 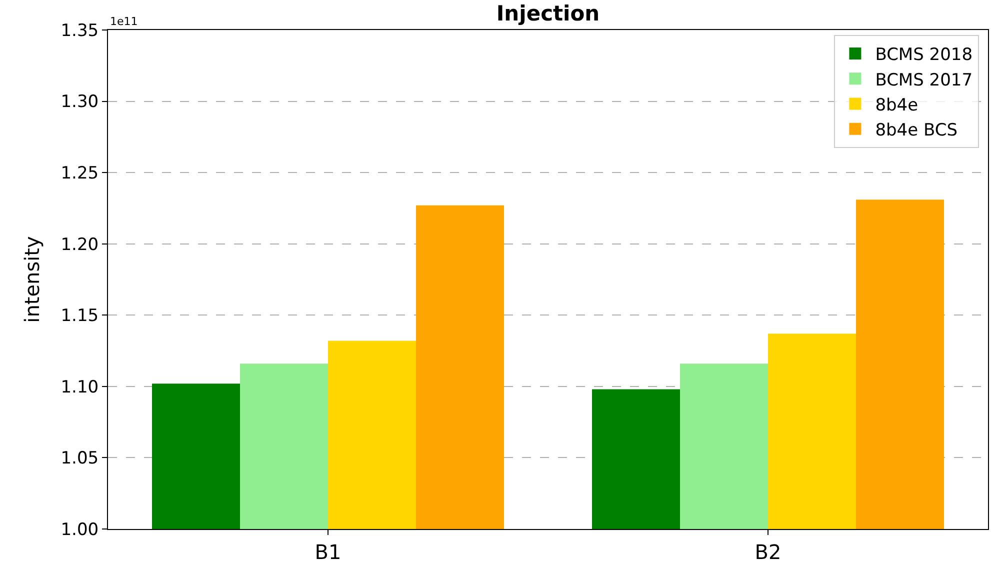 I want to click on legend-label: BCMS 2017, so click(x=924, y=80).